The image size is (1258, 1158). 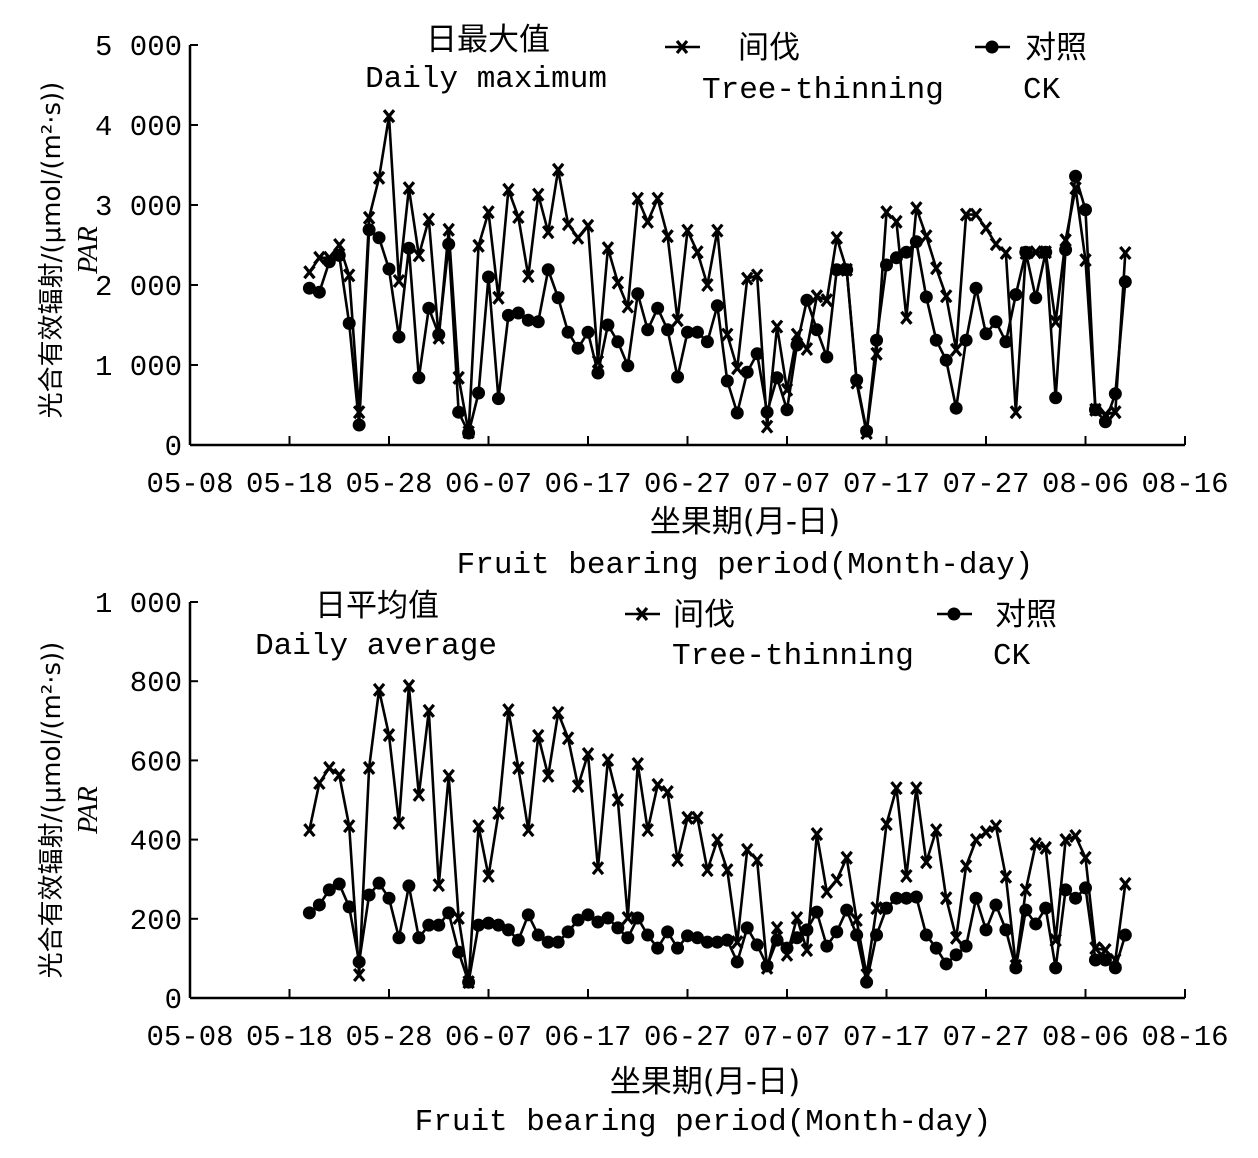 What do you see at coordinates (488, 484) in the screenshot?
I see `x-tick-label: 06-07` at bounding box center [488, 484].